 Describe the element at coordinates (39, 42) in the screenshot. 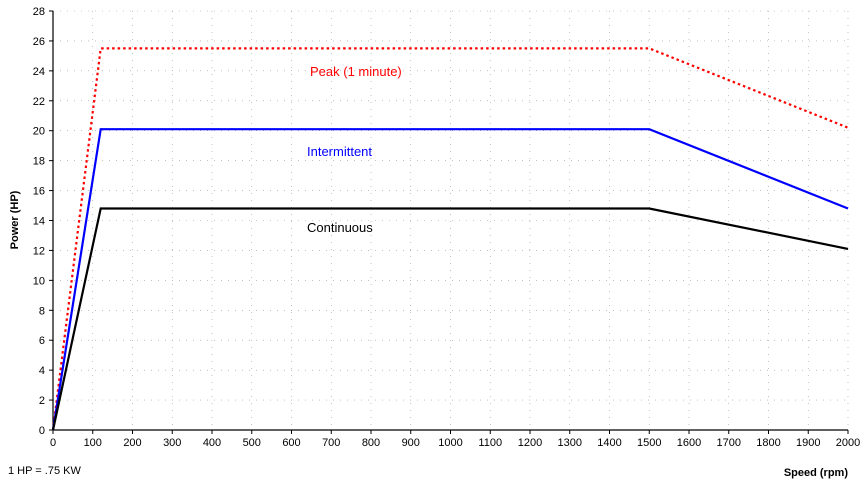

I see `y-tick-label: 26` at that location.